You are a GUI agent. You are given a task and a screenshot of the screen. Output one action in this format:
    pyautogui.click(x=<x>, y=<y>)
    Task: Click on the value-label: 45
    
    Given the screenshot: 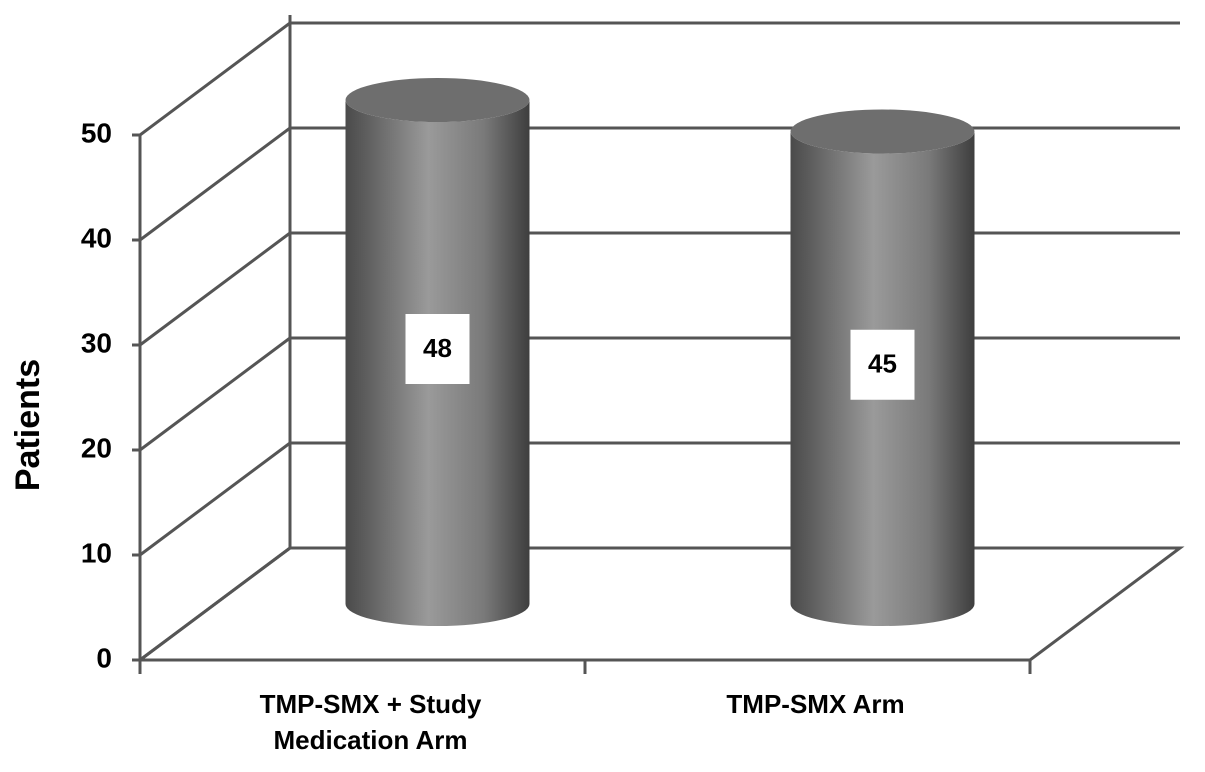 What is the action you would take?
    pyautogui.click(x=882, y=364)
    